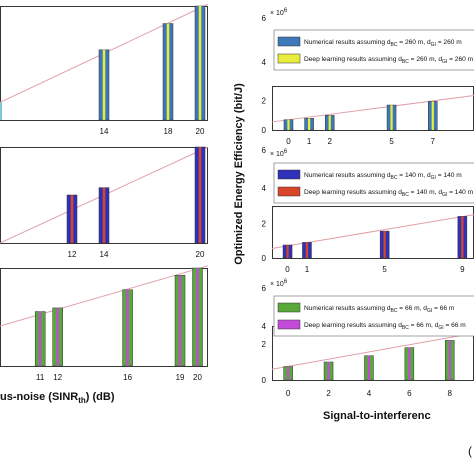 The height and width of the screenshot is (474, 474). I want to click on edge-bar, so click(1, 111).